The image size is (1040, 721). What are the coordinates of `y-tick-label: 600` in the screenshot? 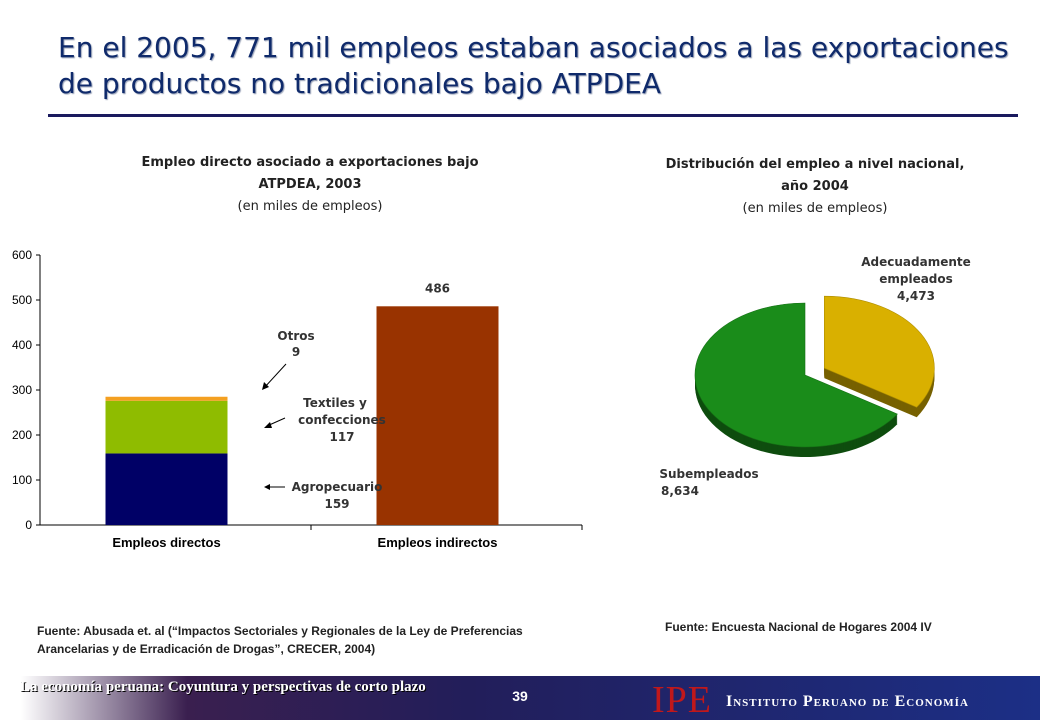 It's located at (22, 255).